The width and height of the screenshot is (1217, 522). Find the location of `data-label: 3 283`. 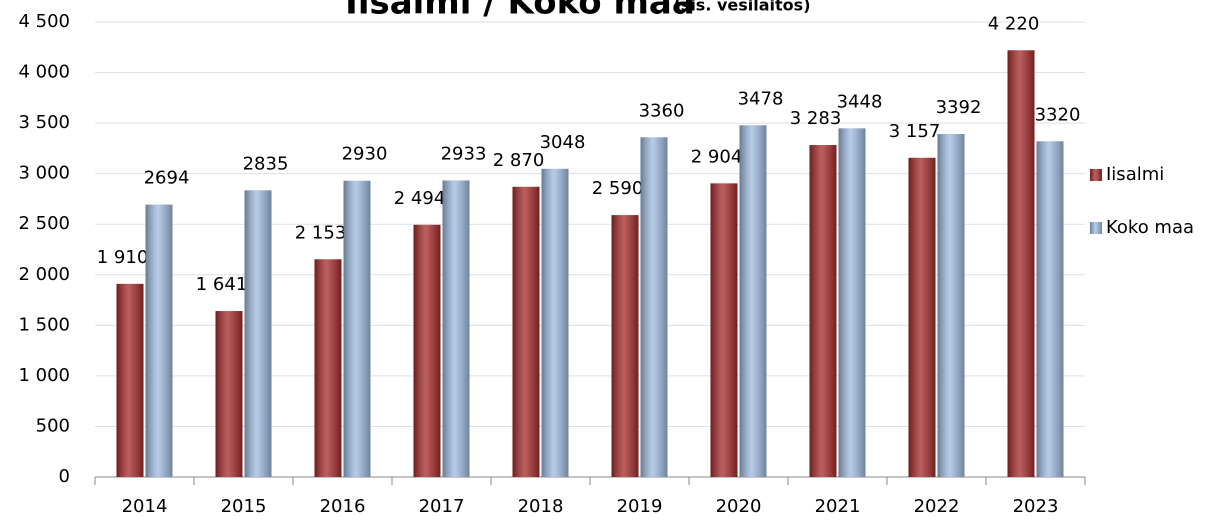

data-label: 3 283 is located at coordinates (816, 118).